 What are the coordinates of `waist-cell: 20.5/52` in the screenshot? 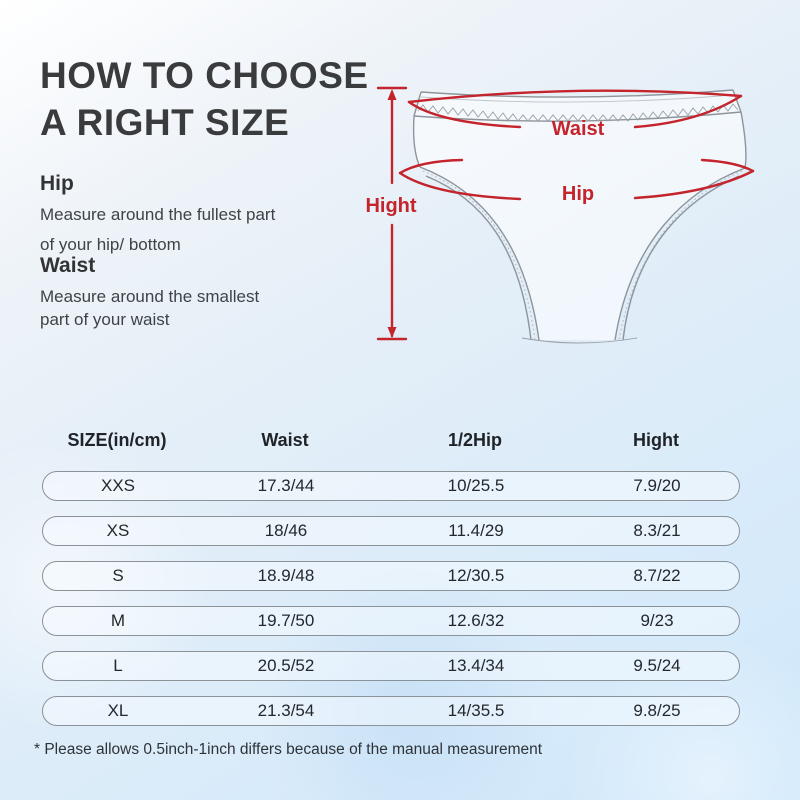 It's located at (286, 665).